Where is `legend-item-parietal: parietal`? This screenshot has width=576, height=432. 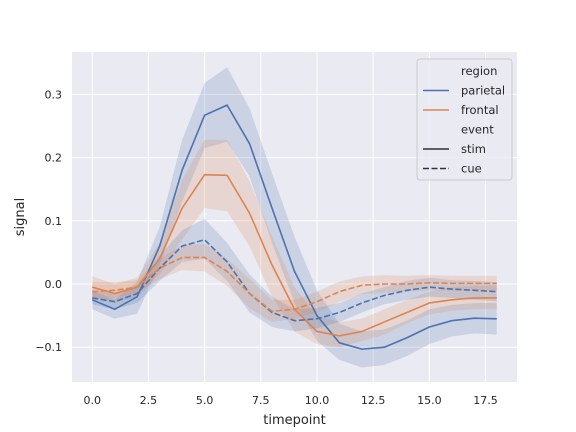 legend-item-parietal: parietal is located at coordinates (483, 91).